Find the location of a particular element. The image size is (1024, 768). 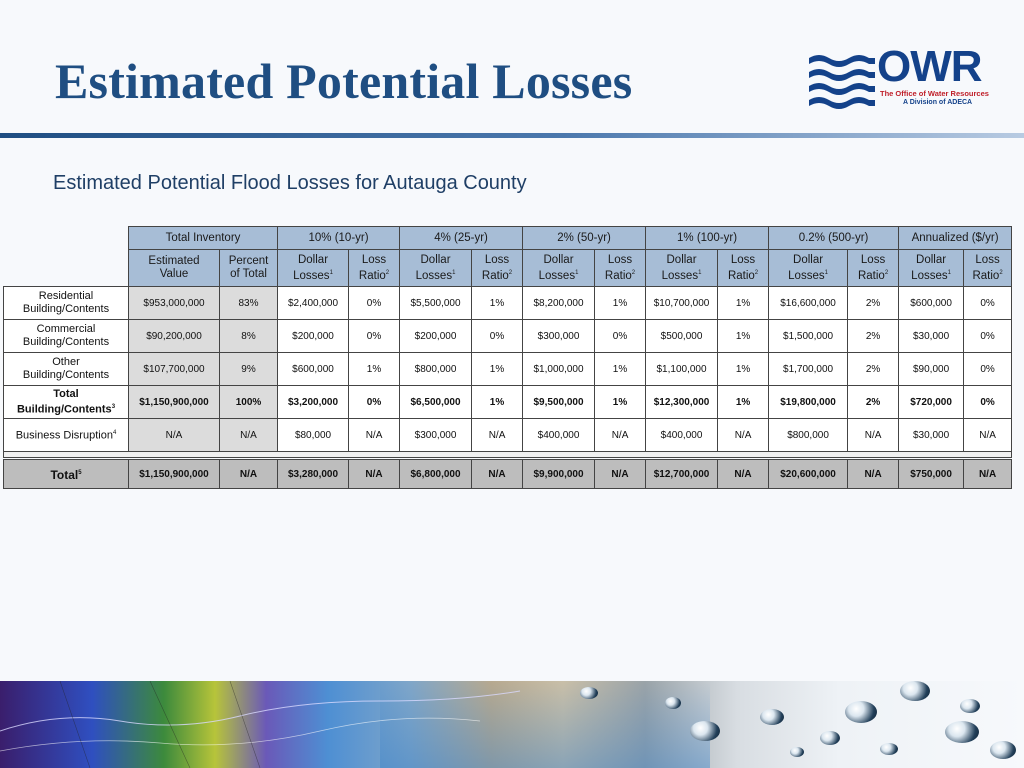

row-label: Commercial Building/Contents is located at coordinates (66, 336).